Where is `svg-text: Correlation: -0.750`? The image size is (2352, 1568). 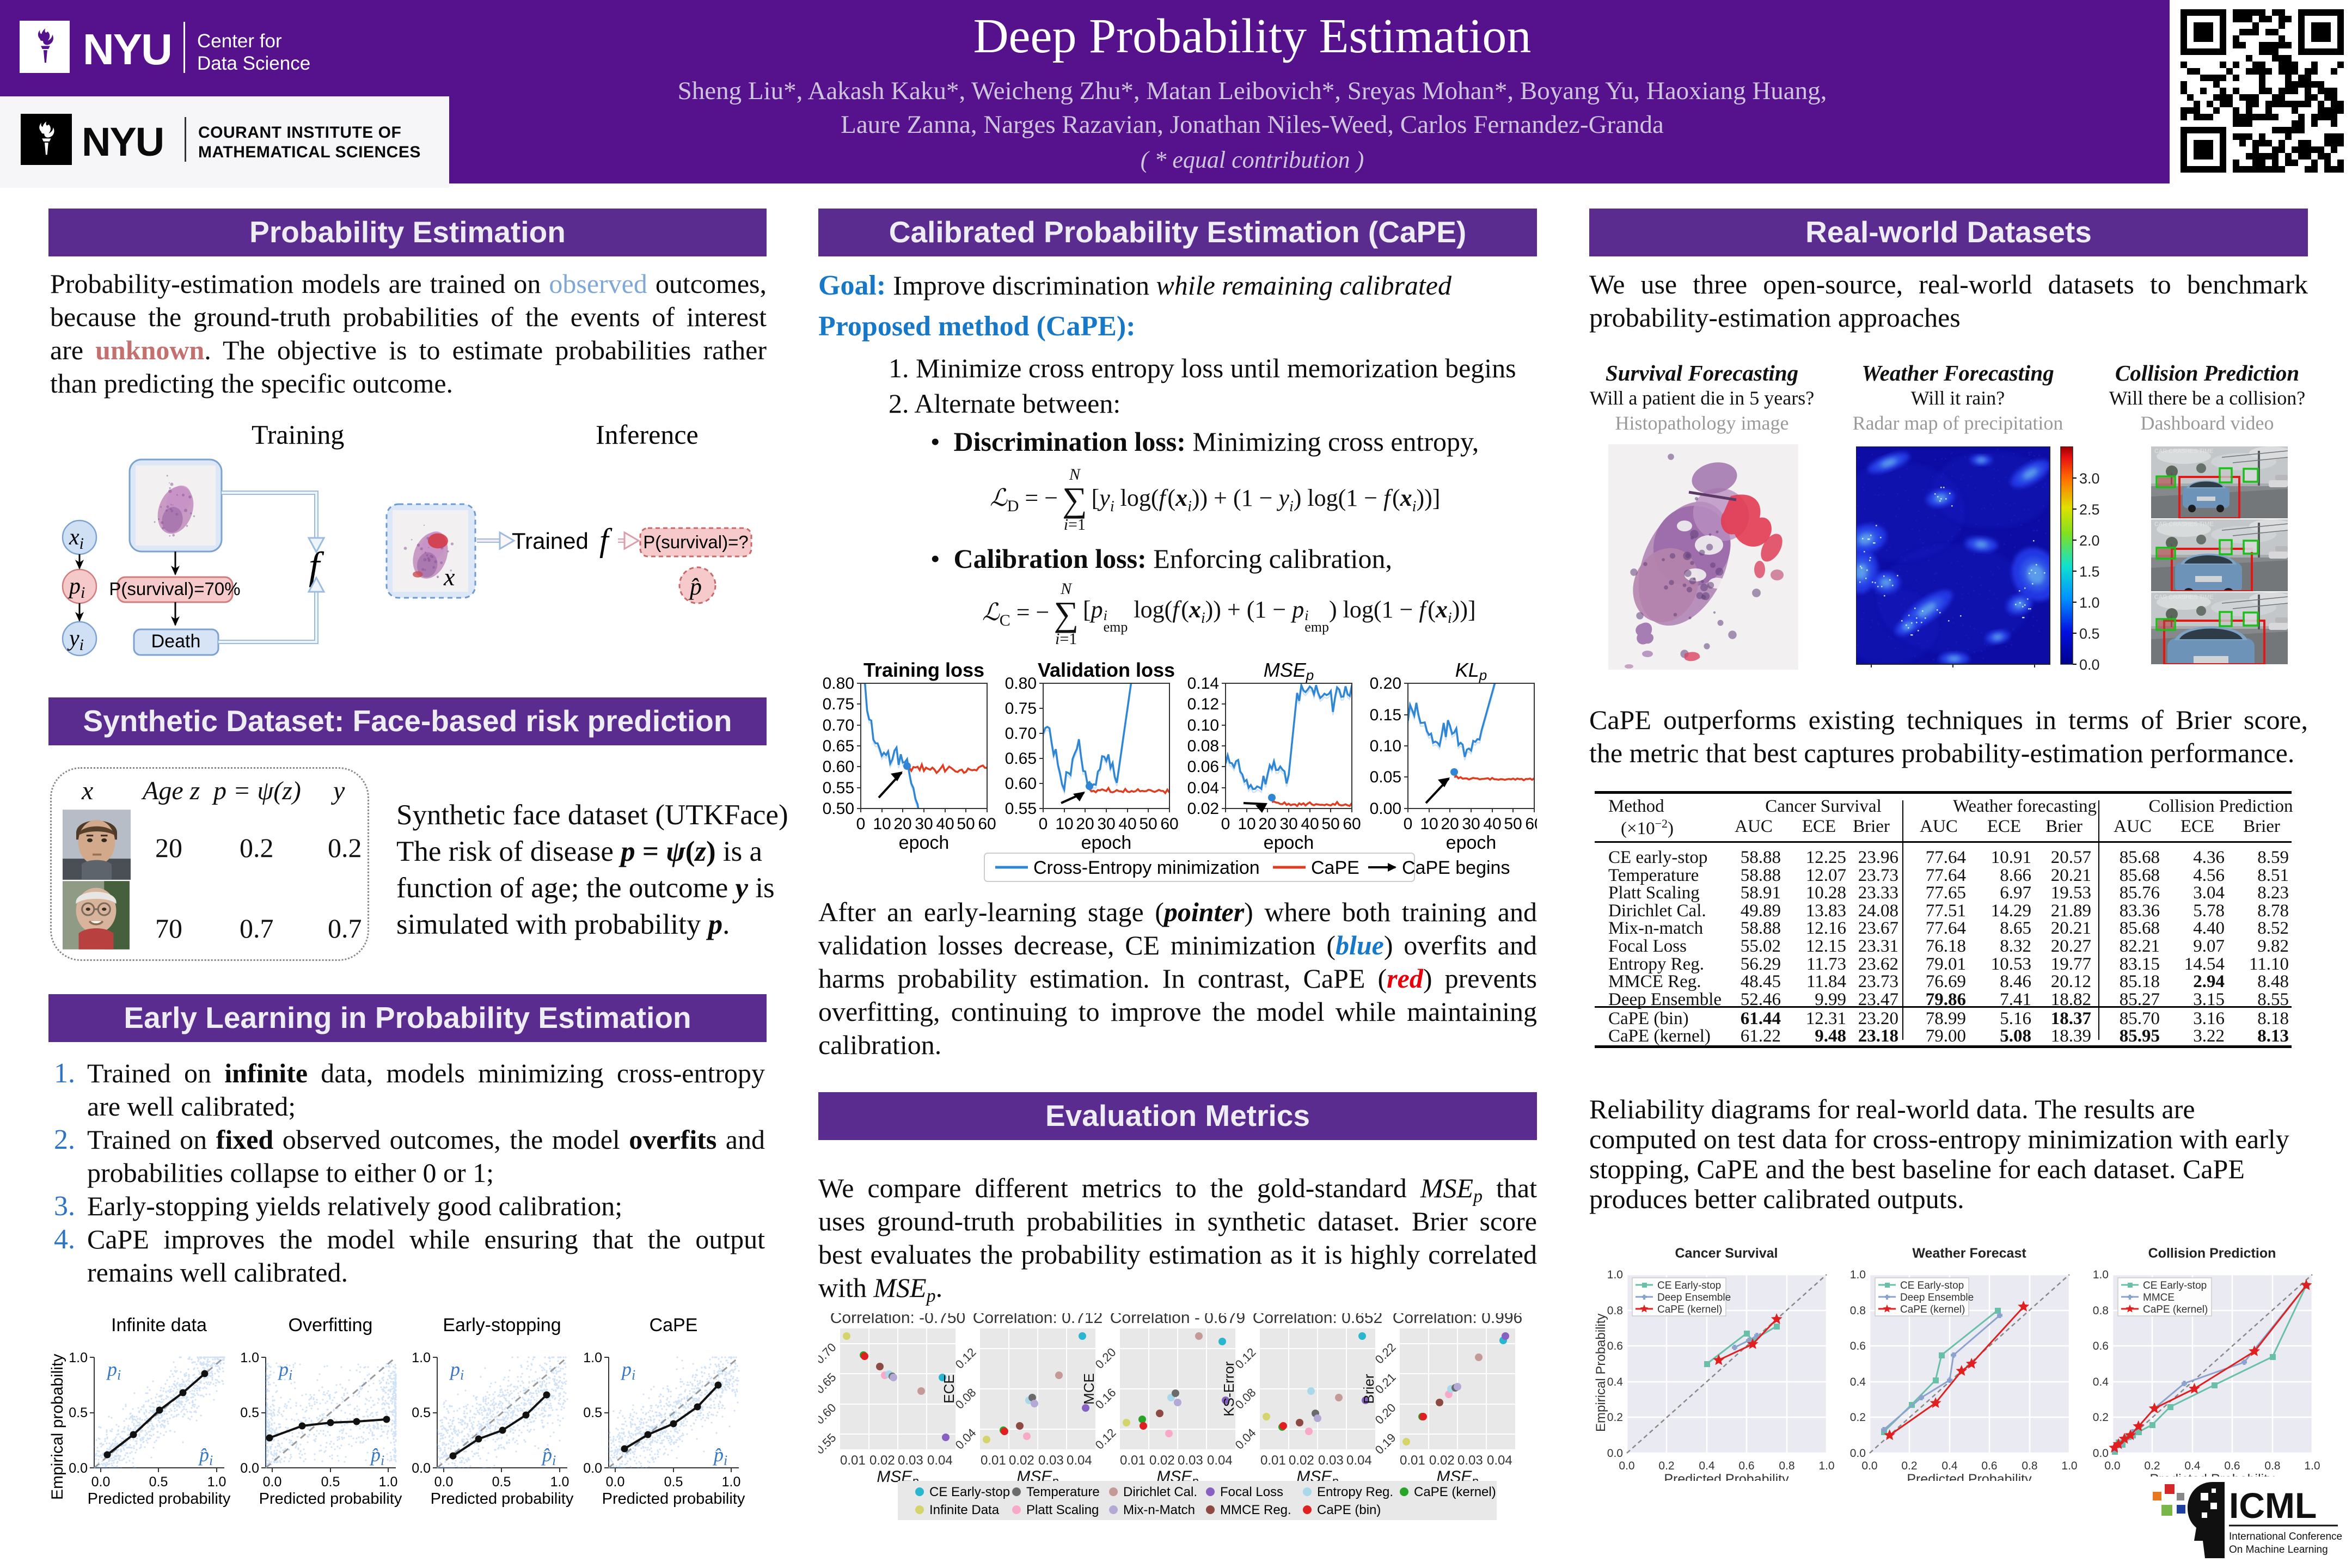 svg-text: Correlation: -0.750 is located at coordinates (897, 1320).